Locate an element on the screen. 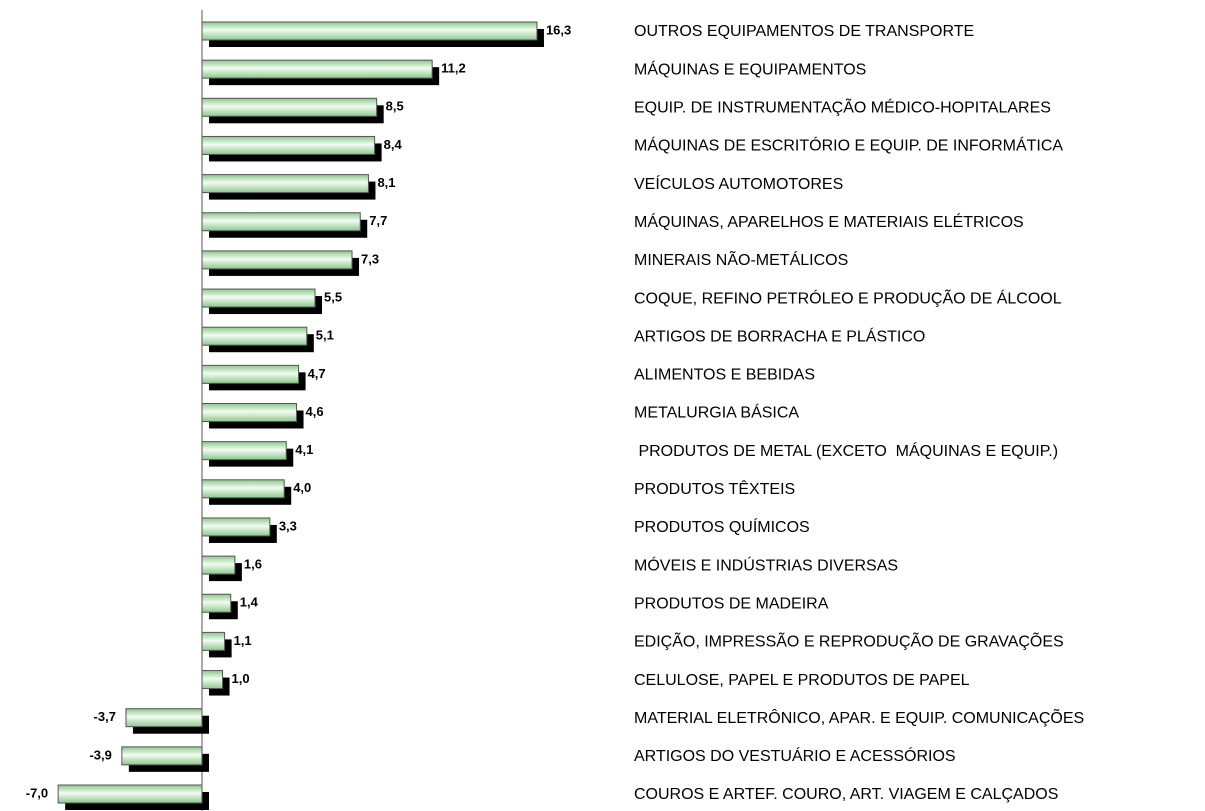 This screenshot has height=811, width=1205. value-label: -3,7 is located at coordinates (105, 716).